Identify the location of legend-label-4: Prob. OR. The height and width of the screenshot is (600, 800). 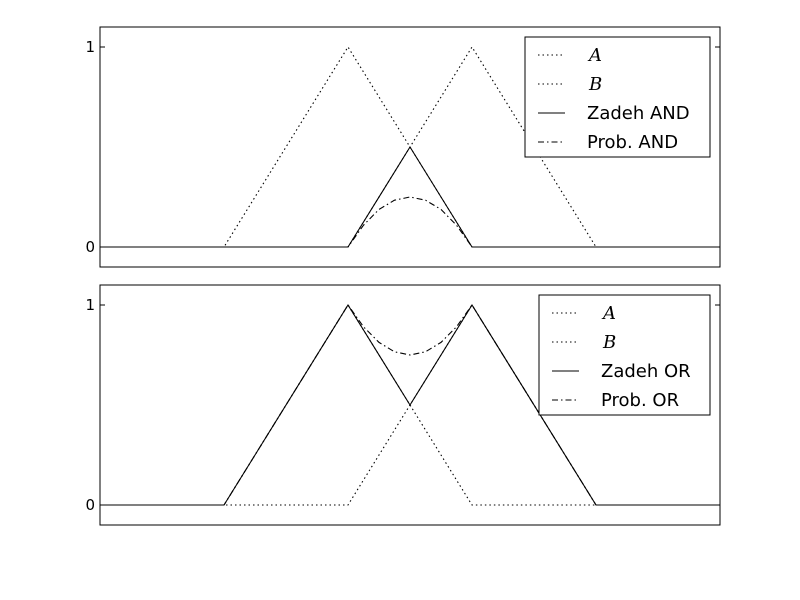
(640, 400).